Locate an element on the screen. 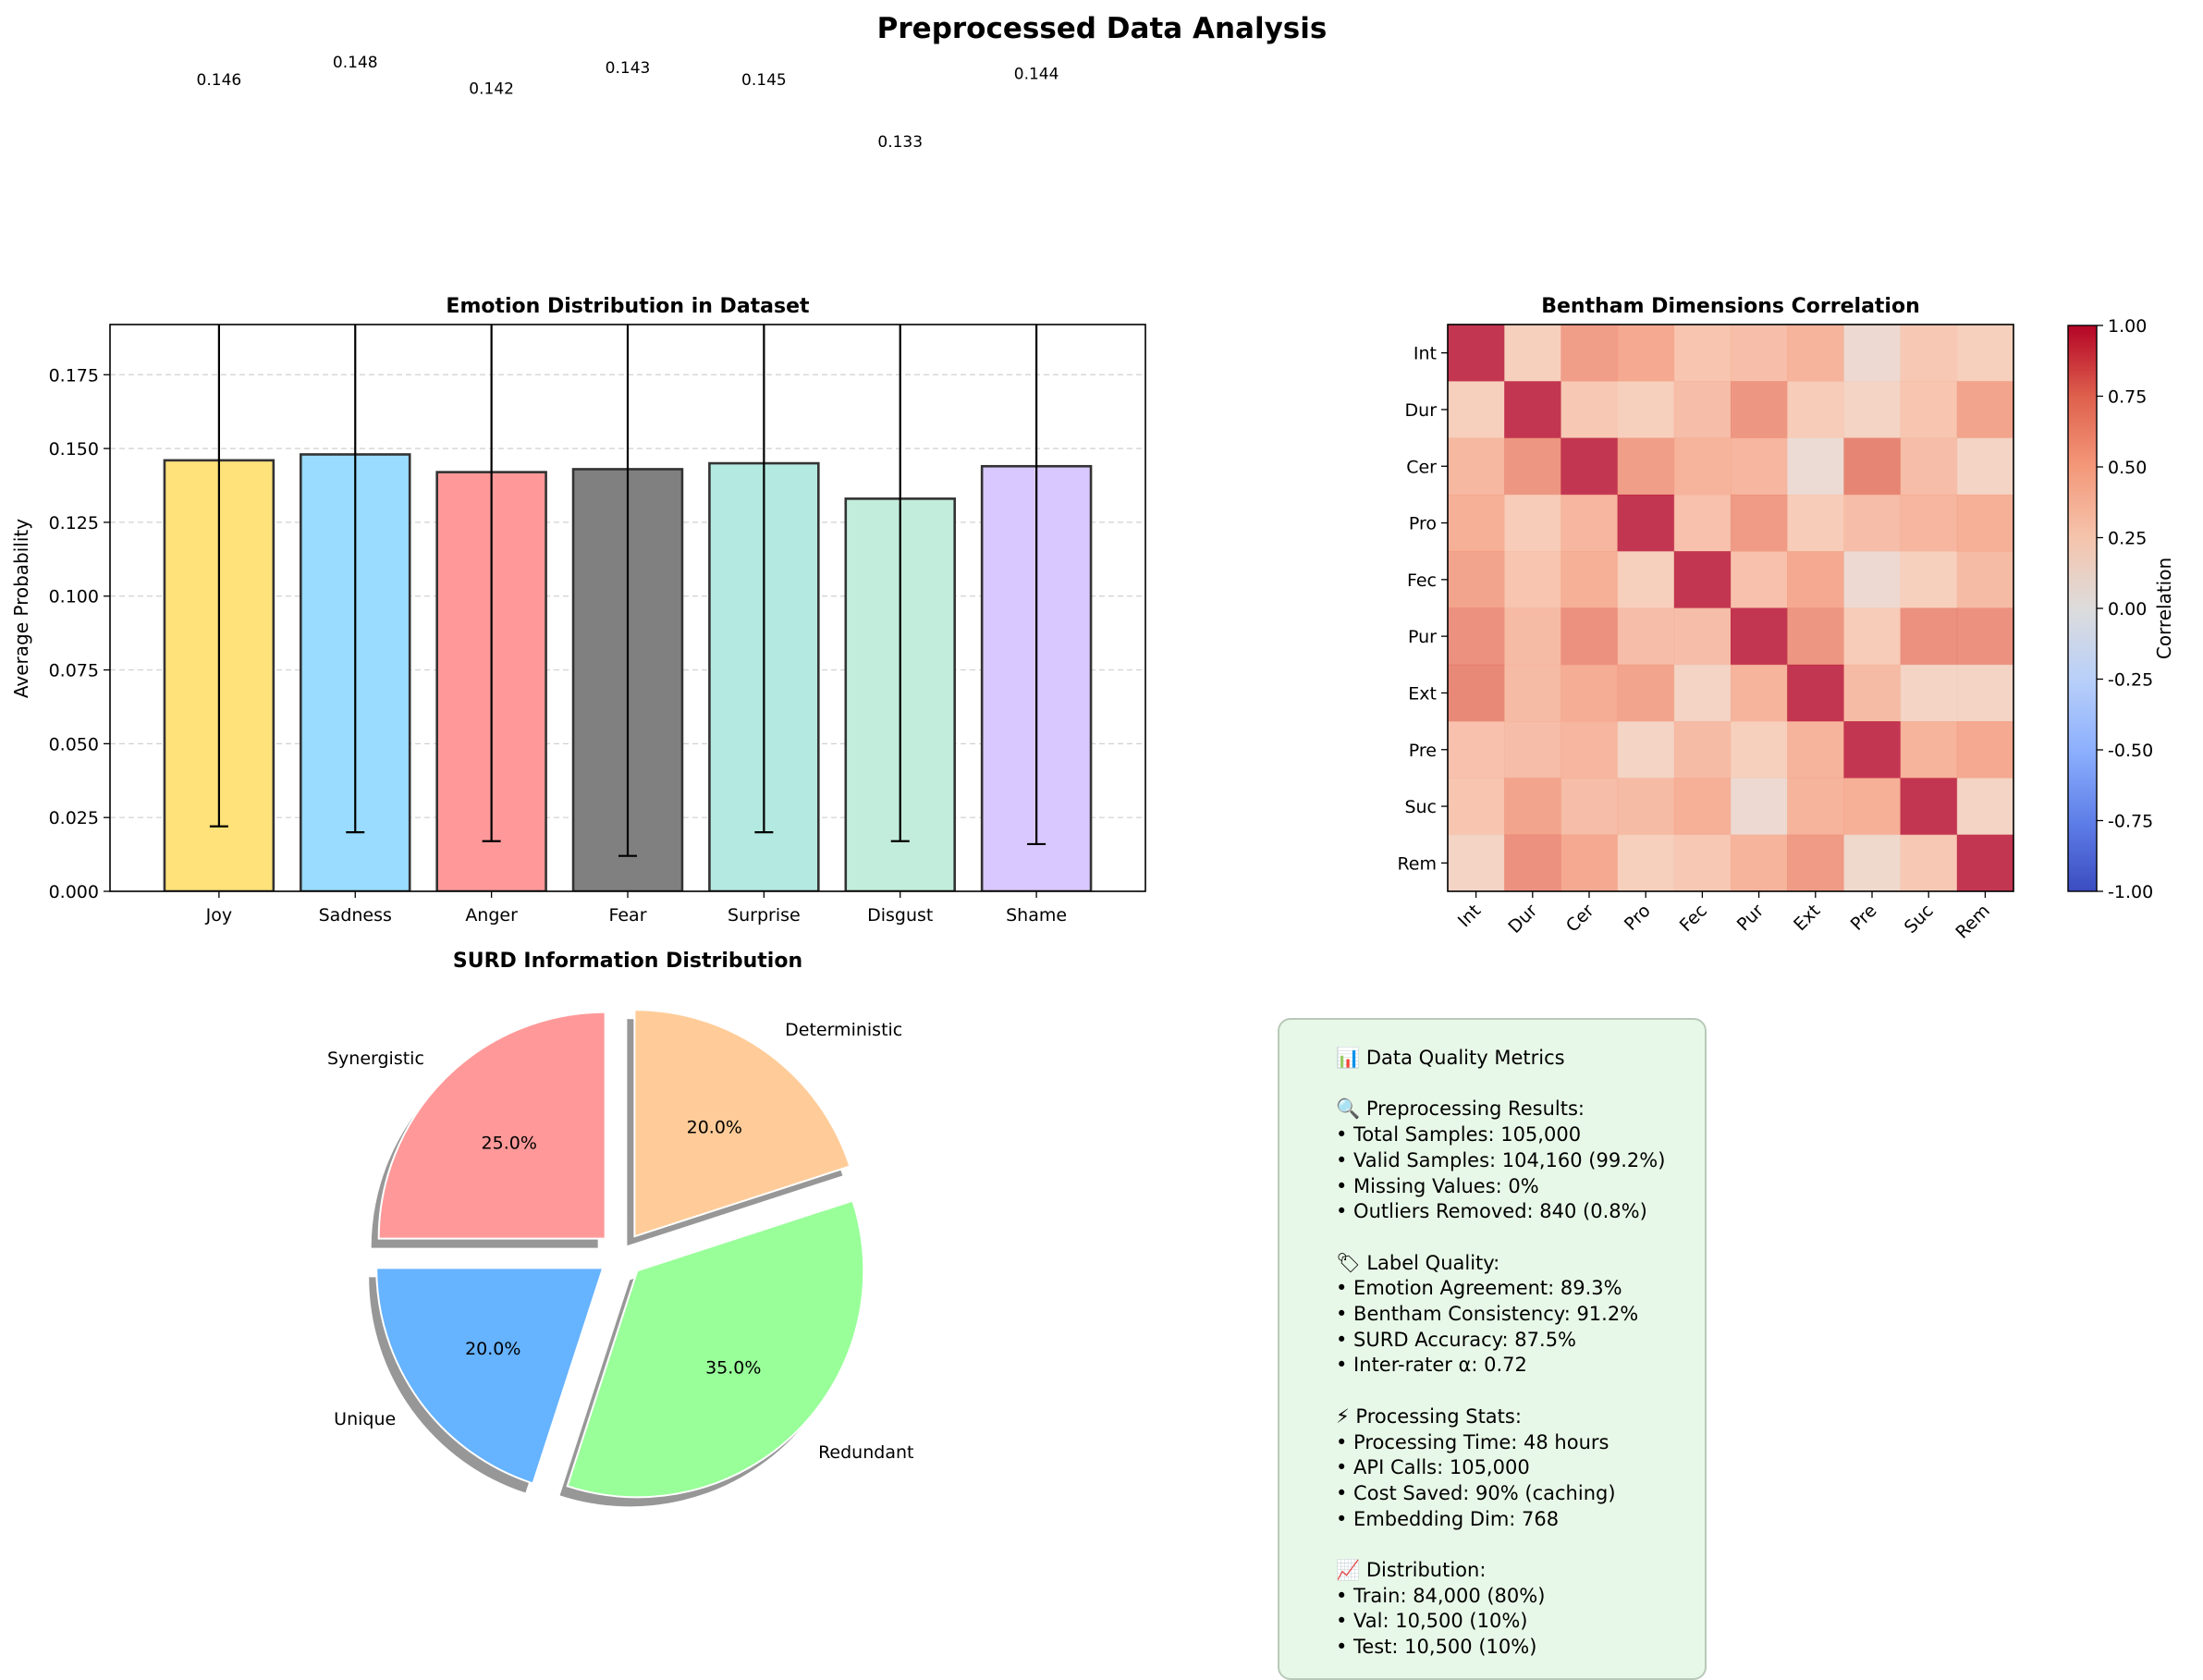 This screenshot has width=2203, height=1680. bar-value-label: 0.133 is located at coordinates (900, 142).